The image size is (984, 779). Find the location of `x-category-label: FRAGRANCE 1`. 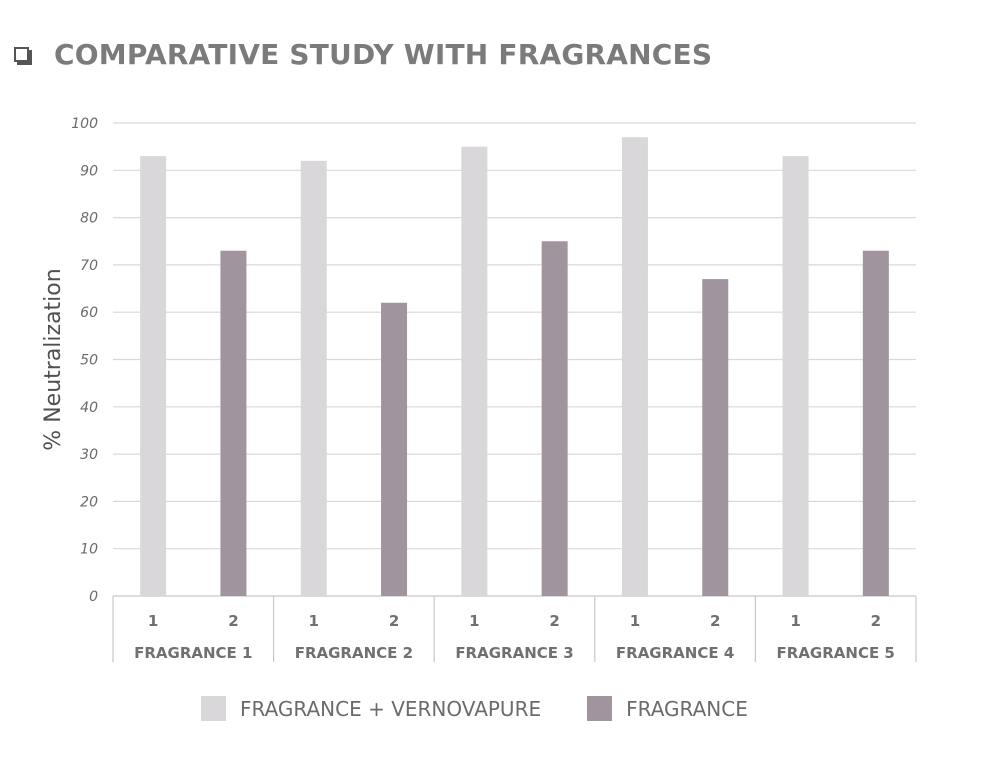

x-category-label: FRAGRANCE 1 is located at coordinates (193, 653).